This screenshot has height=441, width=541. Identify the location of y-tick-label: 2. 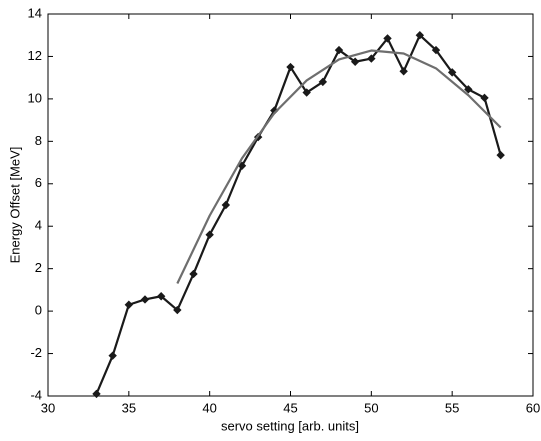
(38, 267).